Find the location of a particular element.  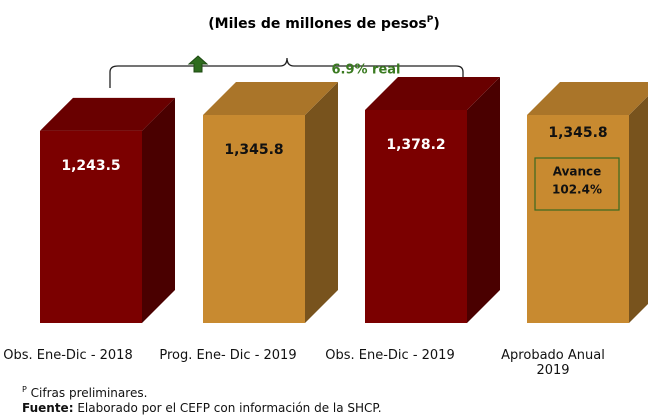

source-label: Fuente: is located at coordinates (48, 408).